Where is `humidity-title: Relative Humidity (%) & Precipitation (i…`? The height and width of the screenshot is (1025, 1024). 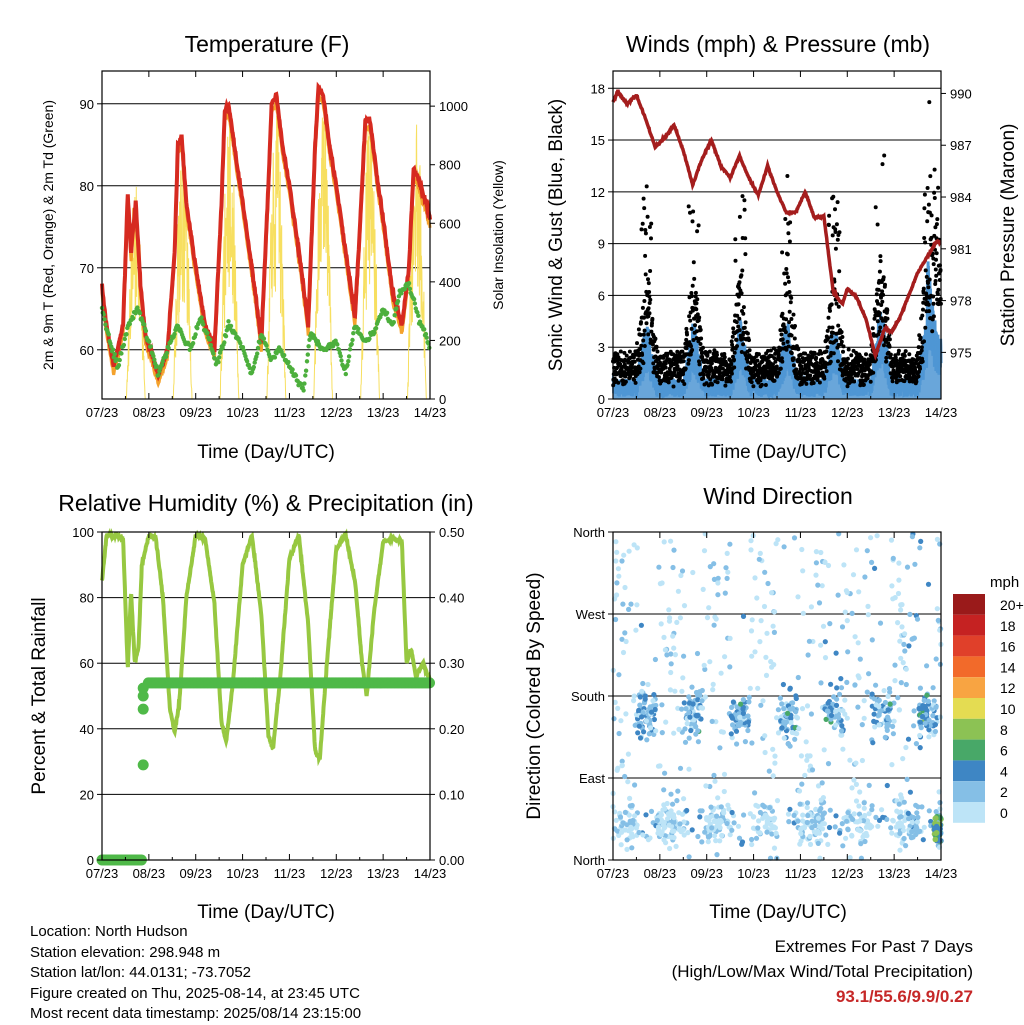
humidity-title: Relative Humidity (%) & Precipitation (i… is located at coordinates (265, 503).